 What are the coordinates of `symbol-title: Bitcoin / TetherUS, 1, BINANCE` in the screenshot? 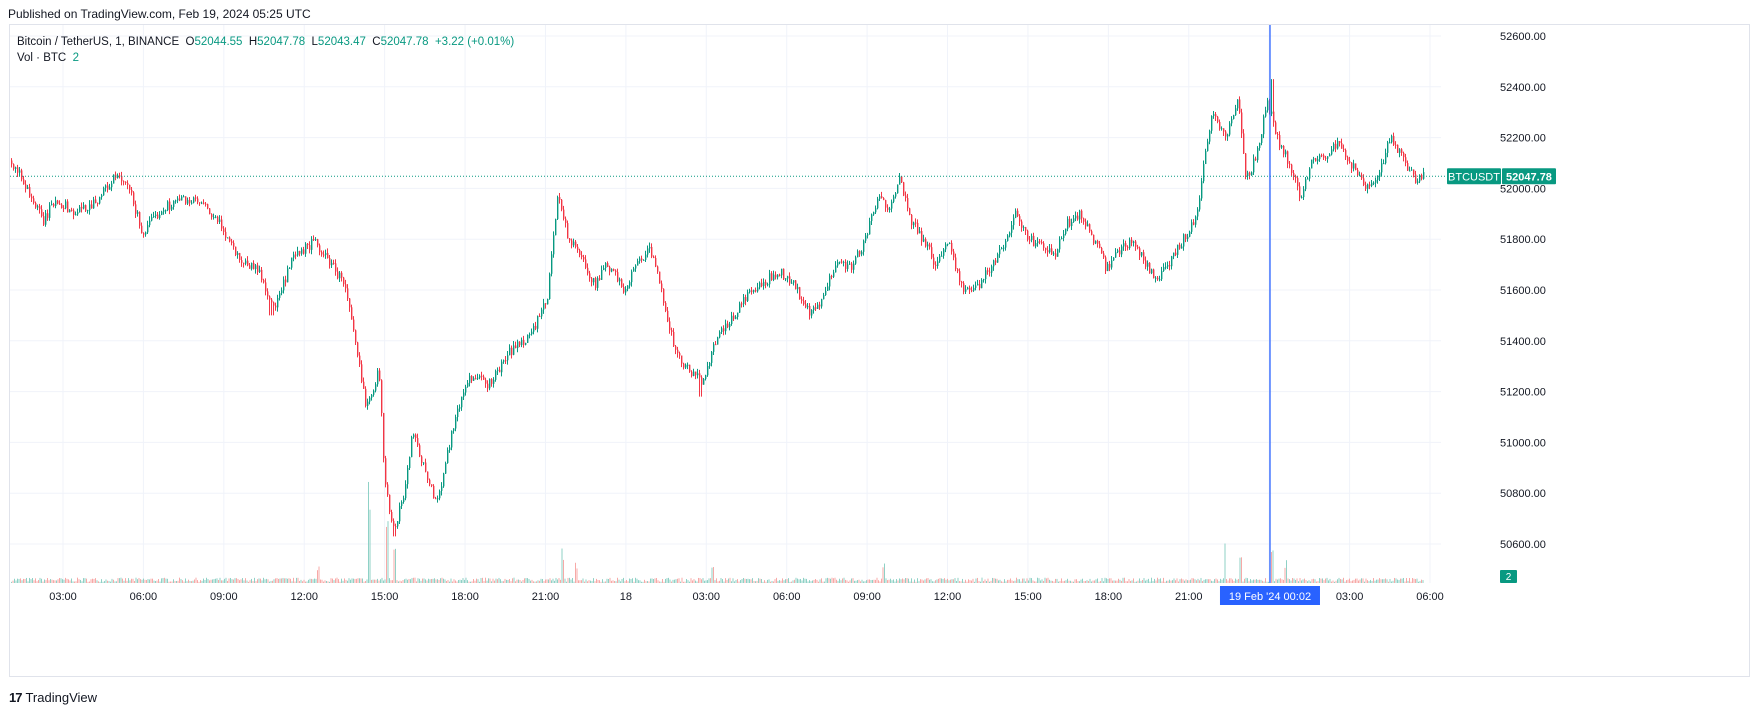 It's located at (98, 42).